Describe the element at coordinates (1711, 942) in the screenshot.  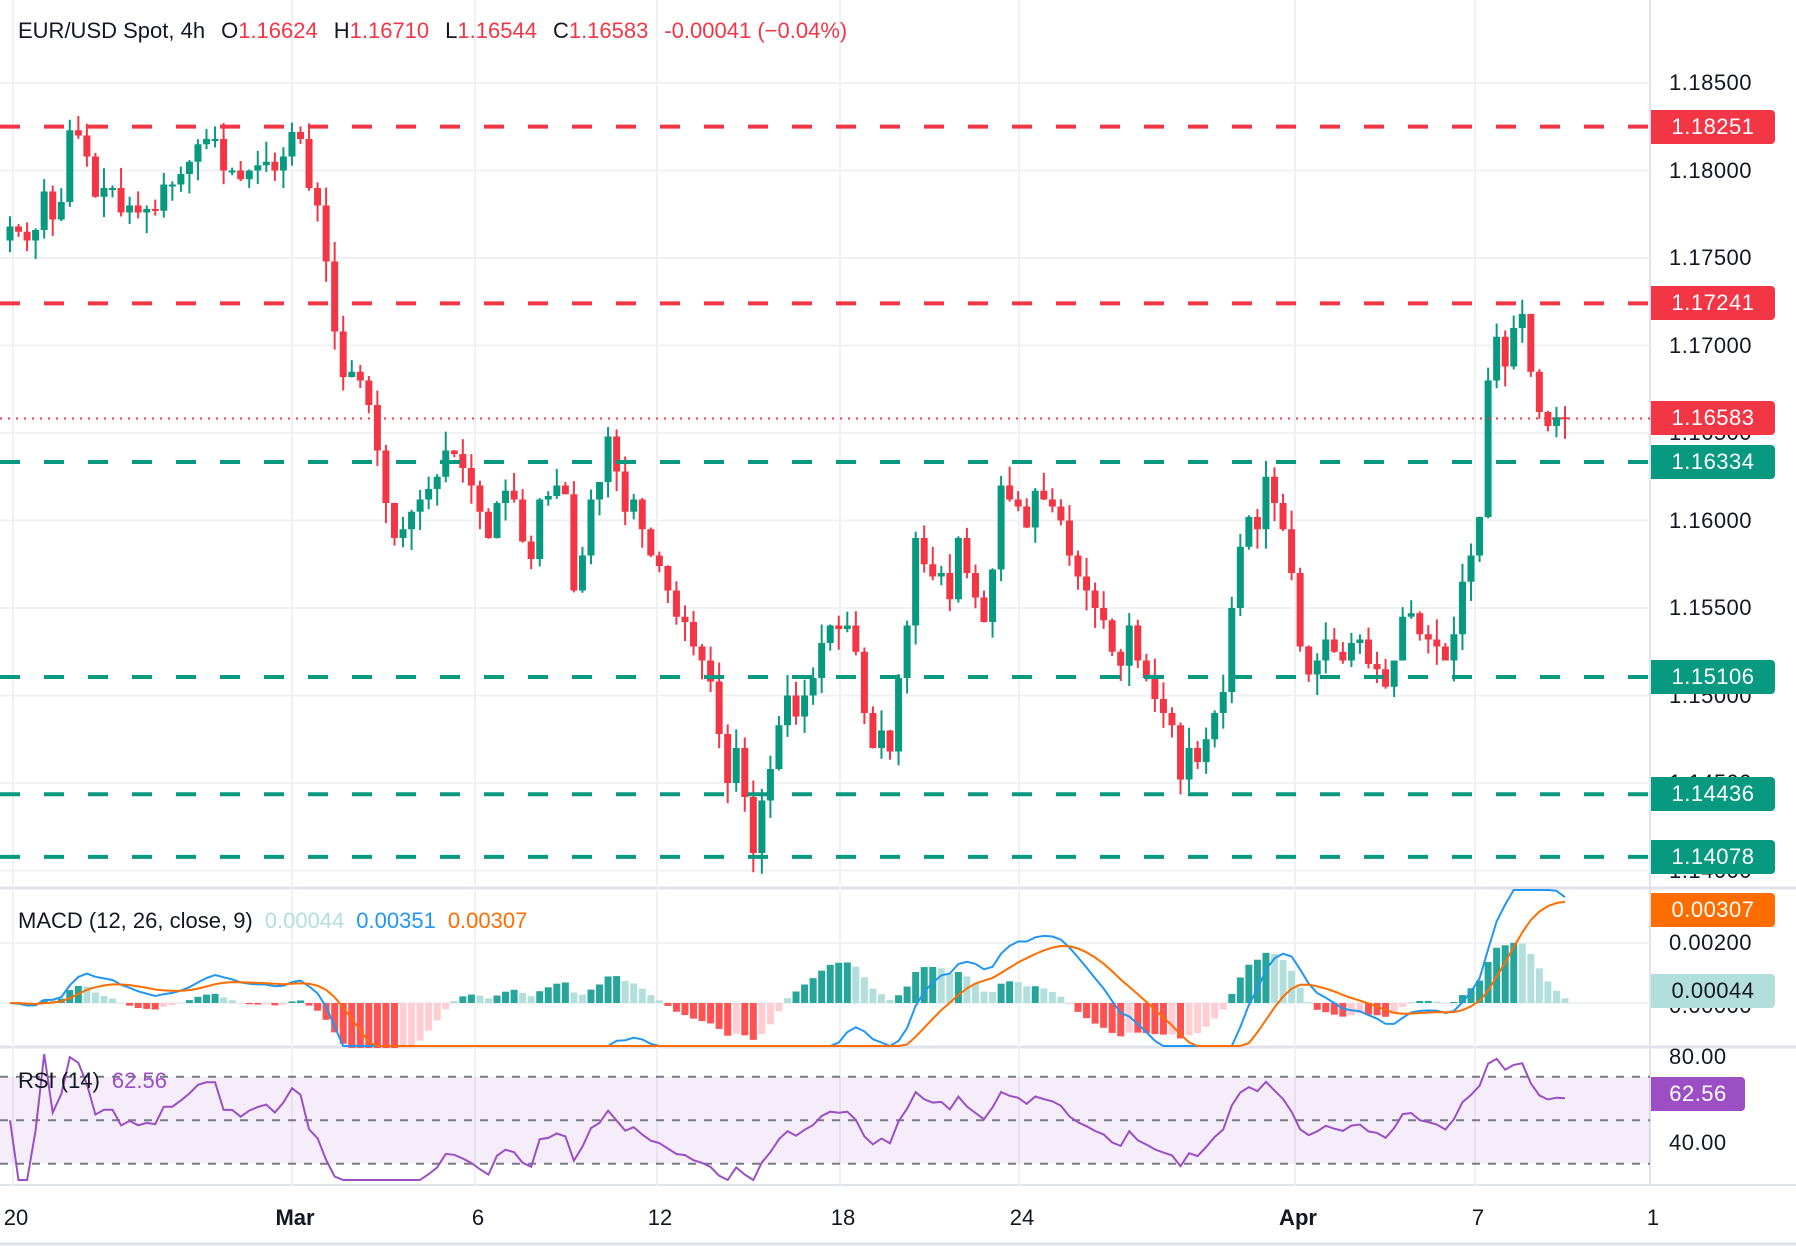
I see `macd-axis-tick-0002: 0.00200` at that location.